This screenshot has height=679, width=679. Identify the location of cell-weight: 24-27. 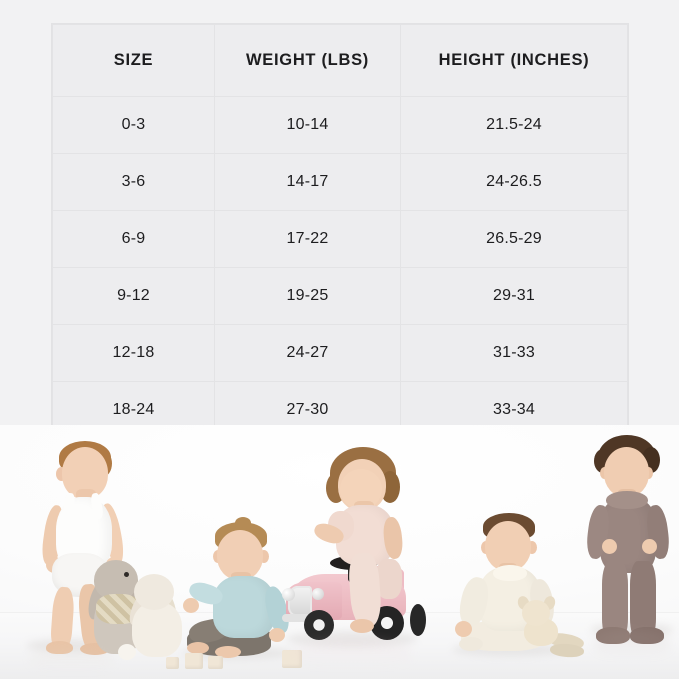
(307, 353).